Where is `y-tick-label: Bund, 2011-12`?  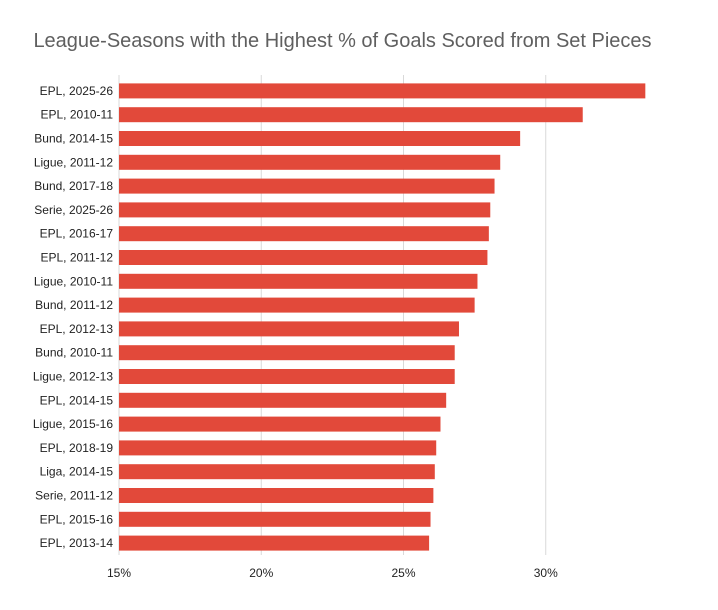 y-tick-label: Bund, 2011-12 is located at coordinates (74, 305).